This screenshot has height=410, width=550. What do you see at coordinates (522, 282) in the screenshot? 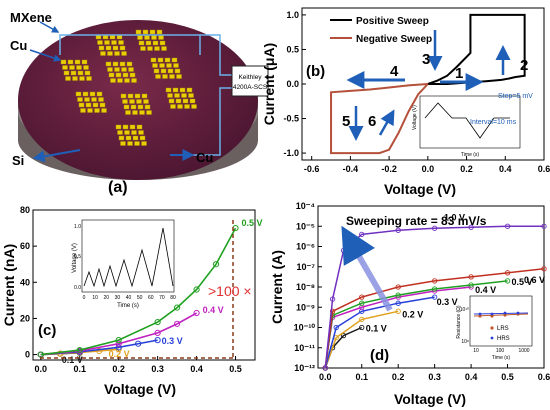
I see `series-label: 0.5 V` at bounding box center [522, 282].